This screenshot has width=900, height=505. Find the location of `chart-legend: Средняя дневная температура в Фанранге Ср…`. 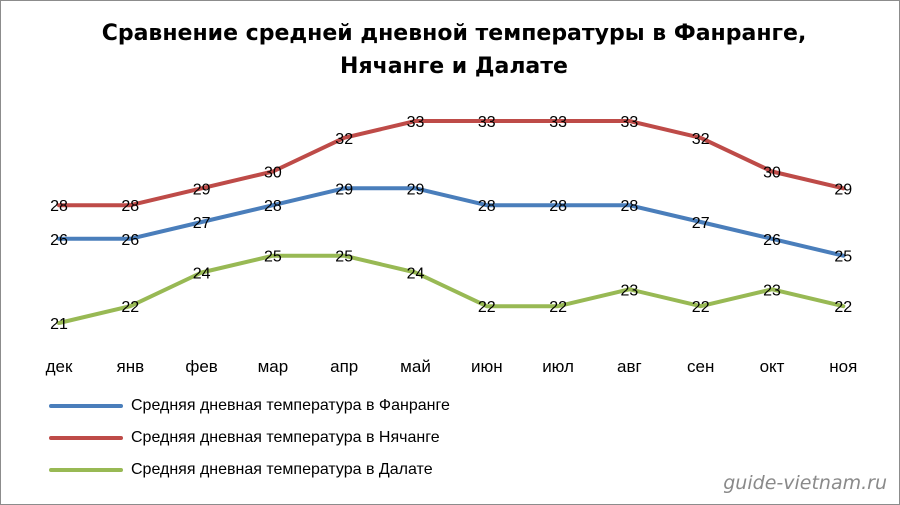

chart-legend: Средняя дневная температура в Фанранге Ср… is located at coordinates (249, 438).